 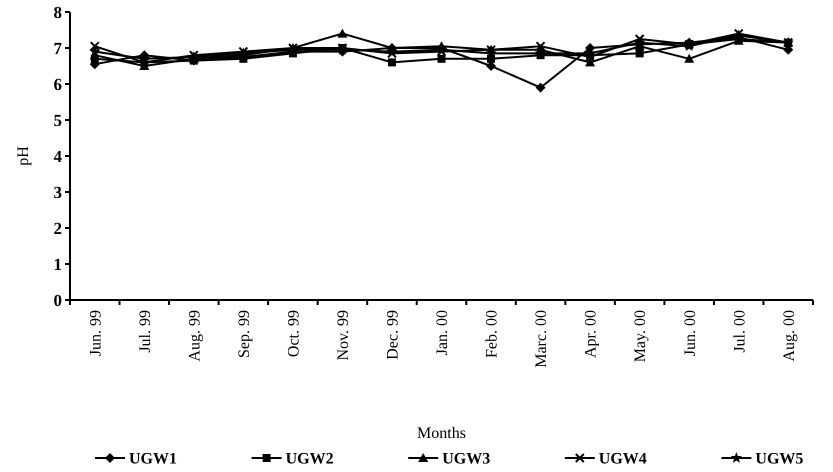 What do you see at coordinates (343, 335) in the screenshot?
I see `x-tick-label: Nov. 99` at bounding box center [343, 335].